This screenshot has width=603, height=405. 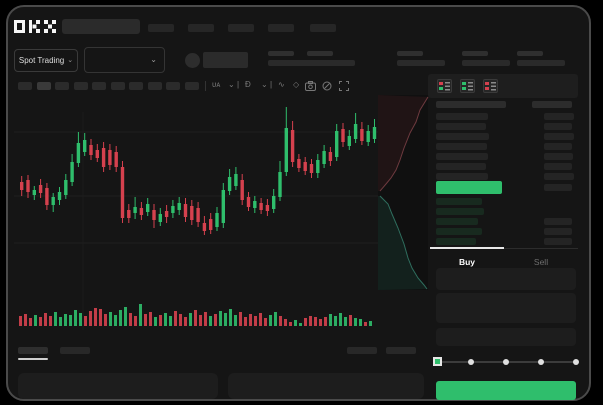 I want to click on tab-sell: Sell, so click(x=541, y=259).